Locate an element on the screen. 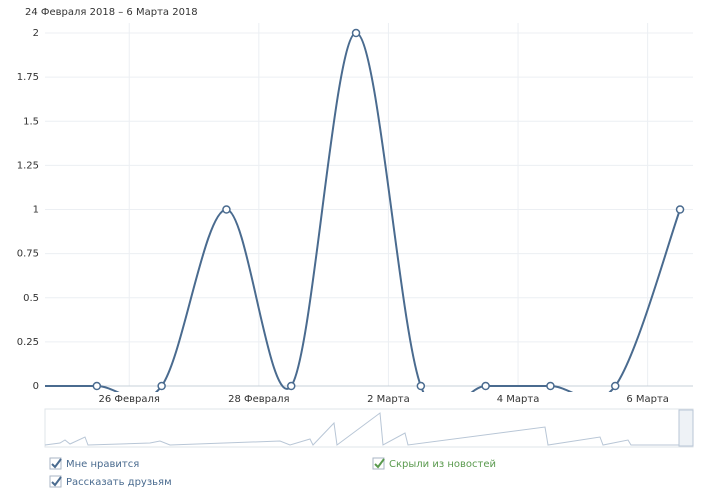  y-tick-label: 1.5 is located at coordinates (31, 121).